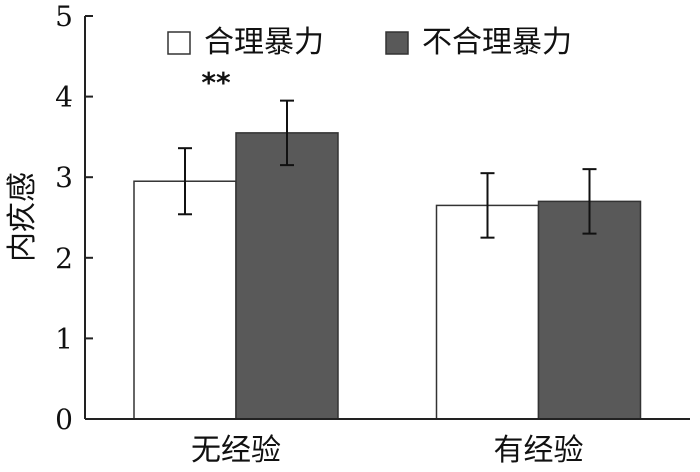 Image resolution: width=700 pixels, height=472 pixels. I want to click on legend: 合理暴力 不合理暴力, so click(369, 42).